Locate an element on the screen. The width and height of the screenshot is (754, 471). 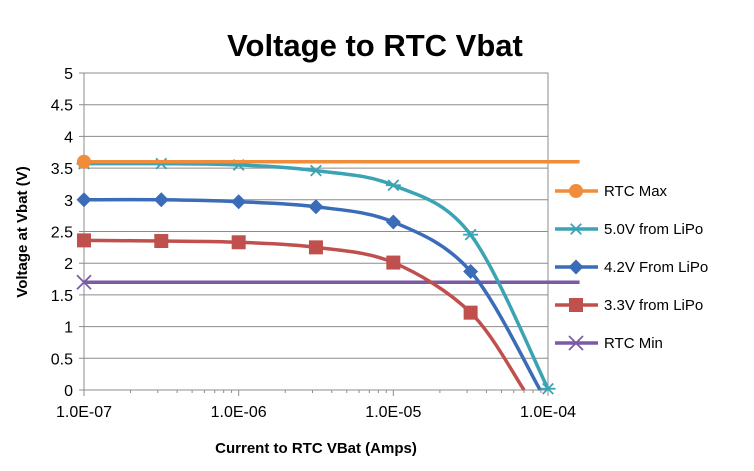
y-tick-label: 2 is located at coordinates (68, 264).